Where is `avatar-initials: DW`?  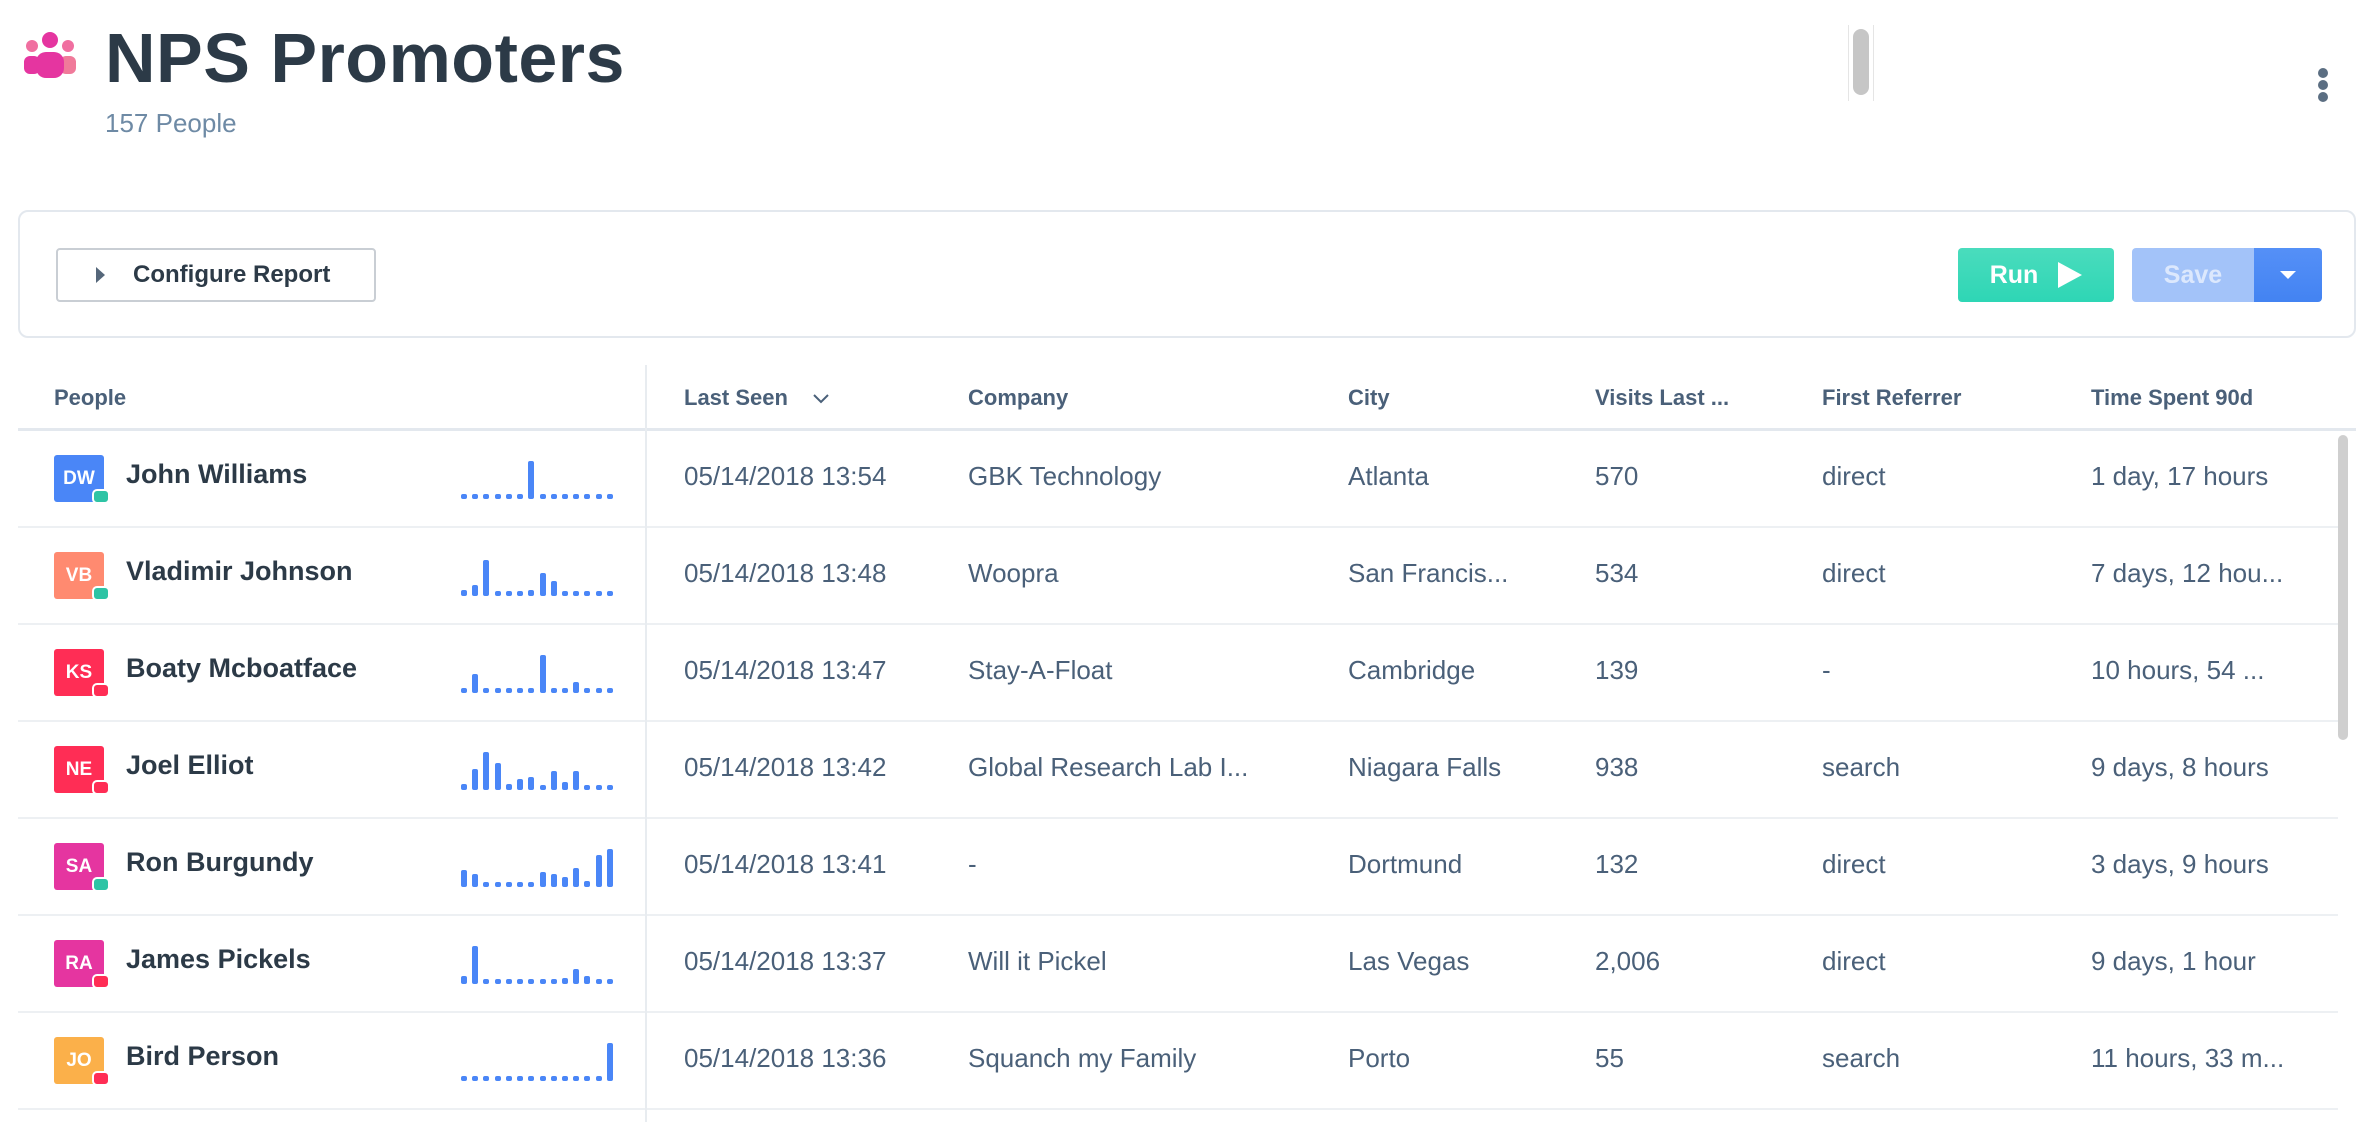 avatar-initials: DW is located at coordinates (79, 478).